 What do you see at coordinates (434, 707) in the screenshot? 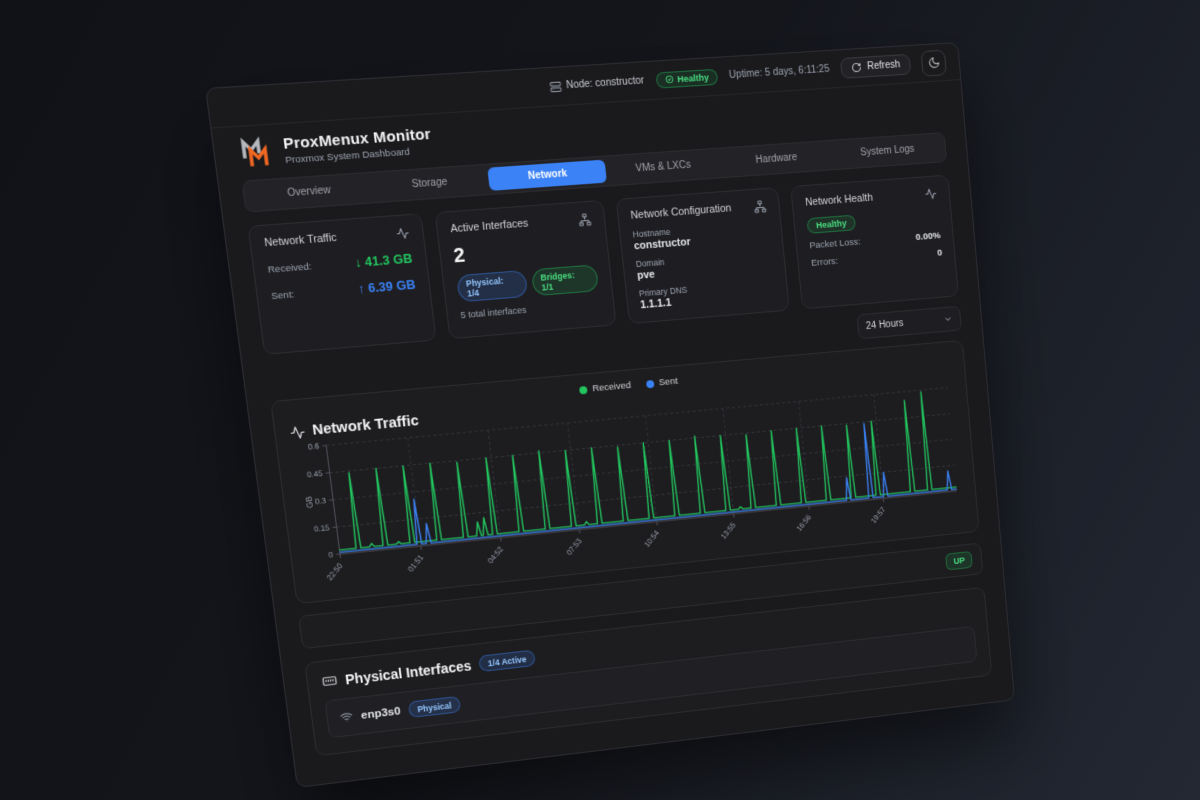
I see `interface-type-badge: Physical` at bounding box center [434, 707].